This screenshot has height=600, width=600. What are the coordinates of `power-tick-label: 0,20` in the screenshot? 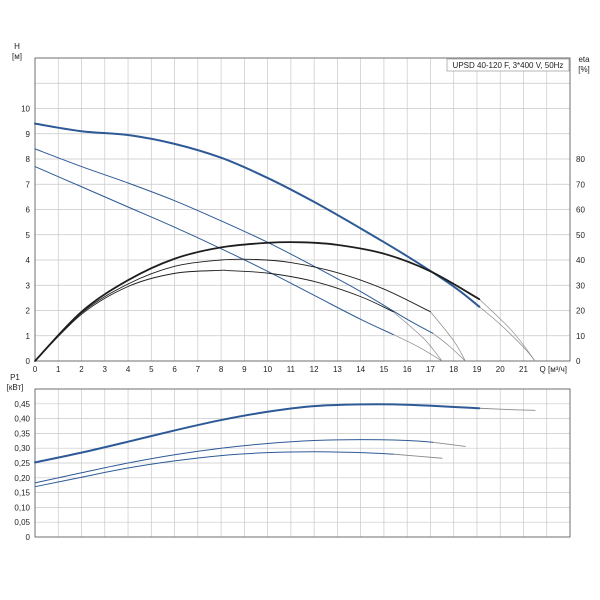 It's located at (22, 478).